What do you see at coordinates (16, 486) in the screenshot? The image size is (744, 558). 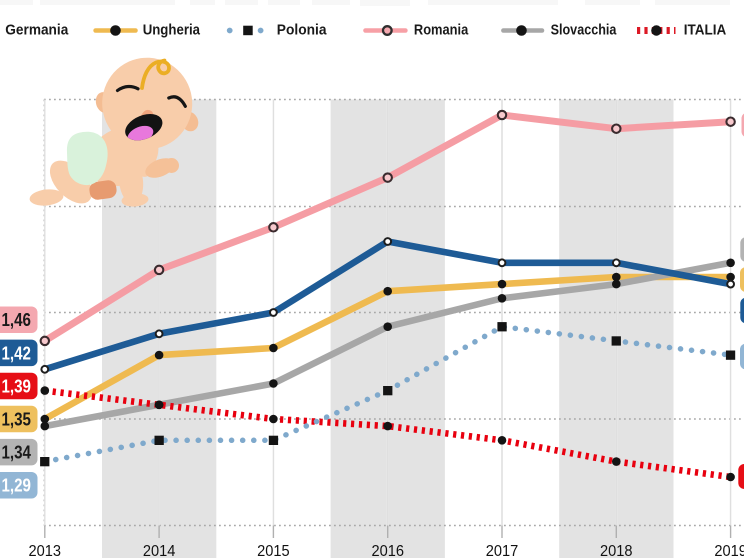 I see `svg-text: 1,29` at bounding box center [16, 486].